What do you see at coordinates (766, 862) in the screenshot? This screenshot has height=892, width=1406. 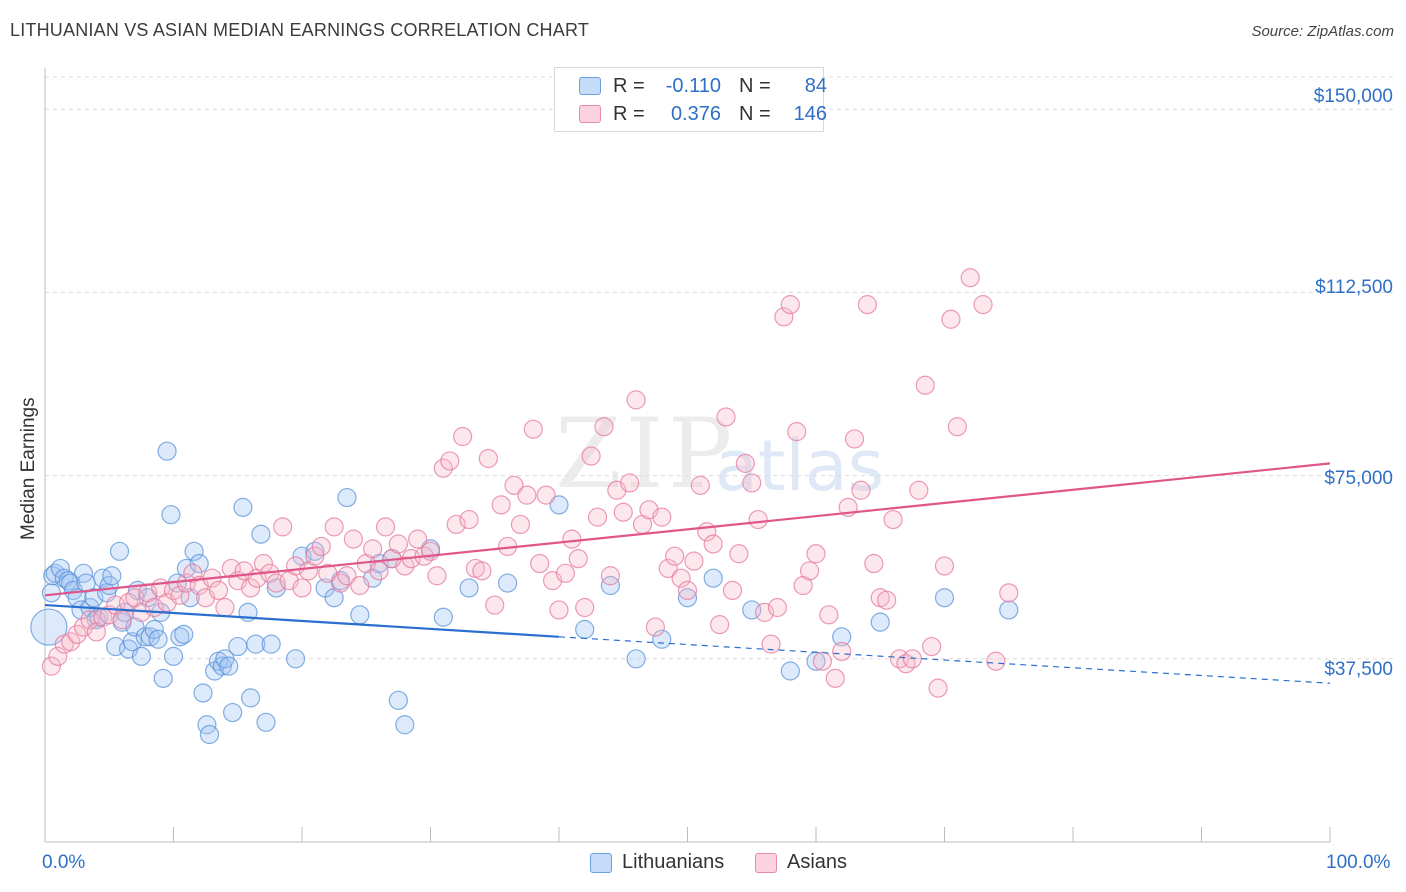 I see `bottom-legend-swatch-asians` at bounding box center [766, 862].